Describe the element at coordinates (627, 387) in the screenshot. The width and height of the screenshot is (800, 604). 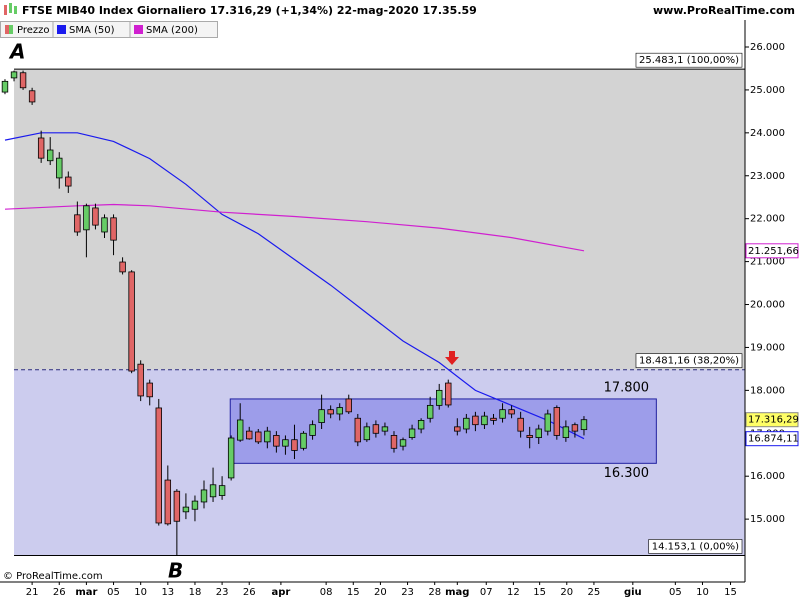
I see `box-label: 17.800` at that location.